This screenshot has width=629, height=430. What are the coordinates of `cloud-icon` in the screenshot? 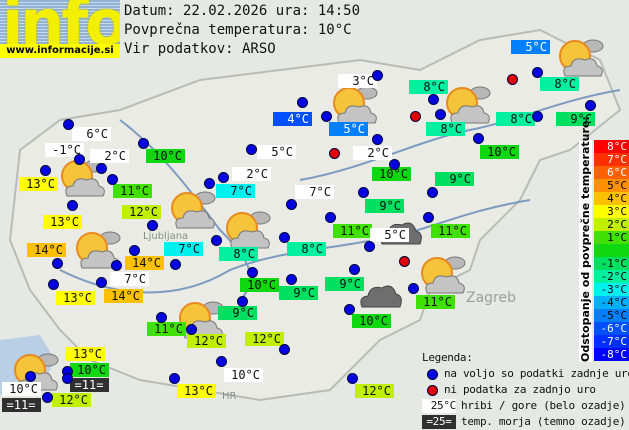 It's located at (381, 296).